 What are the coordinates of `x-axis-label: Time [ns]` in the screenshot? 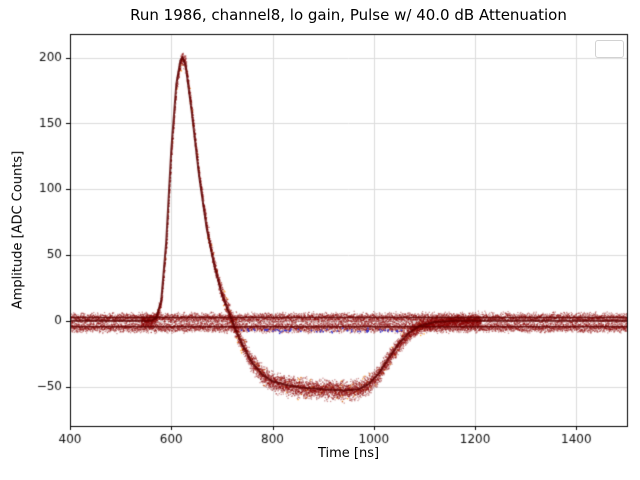 It's located at (348, 453).